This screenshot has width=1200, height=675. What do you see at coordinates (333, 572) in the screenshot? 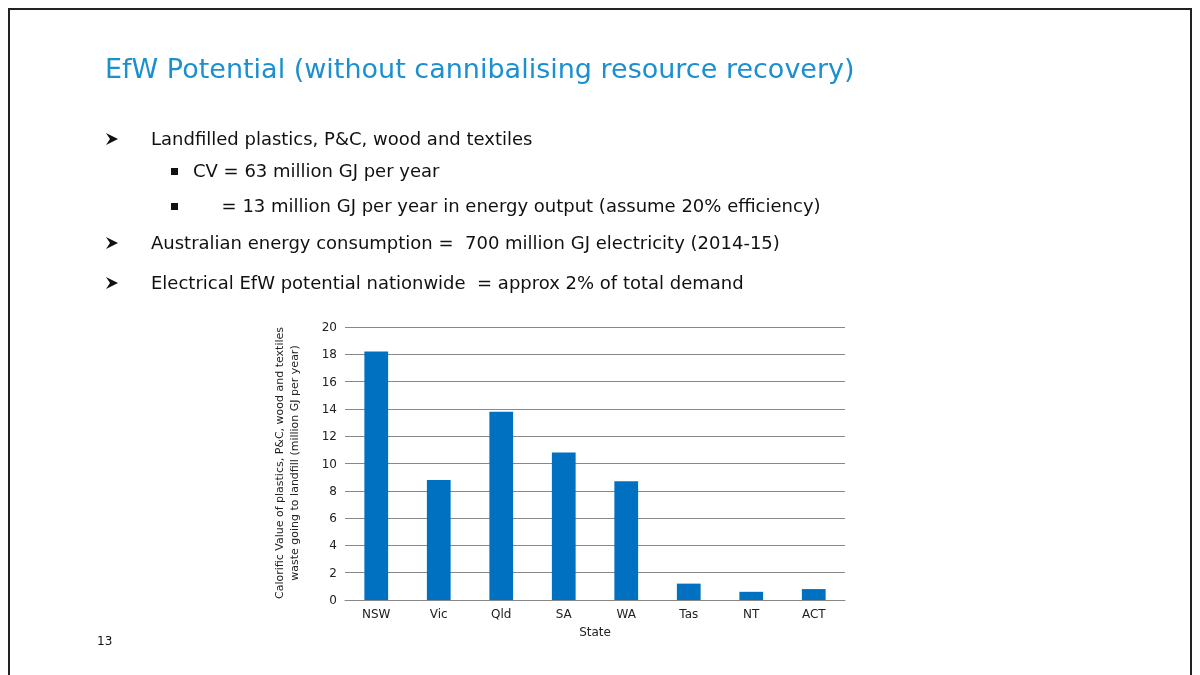
I see `y-tick-label: 2` at bounding box center [333, 572].